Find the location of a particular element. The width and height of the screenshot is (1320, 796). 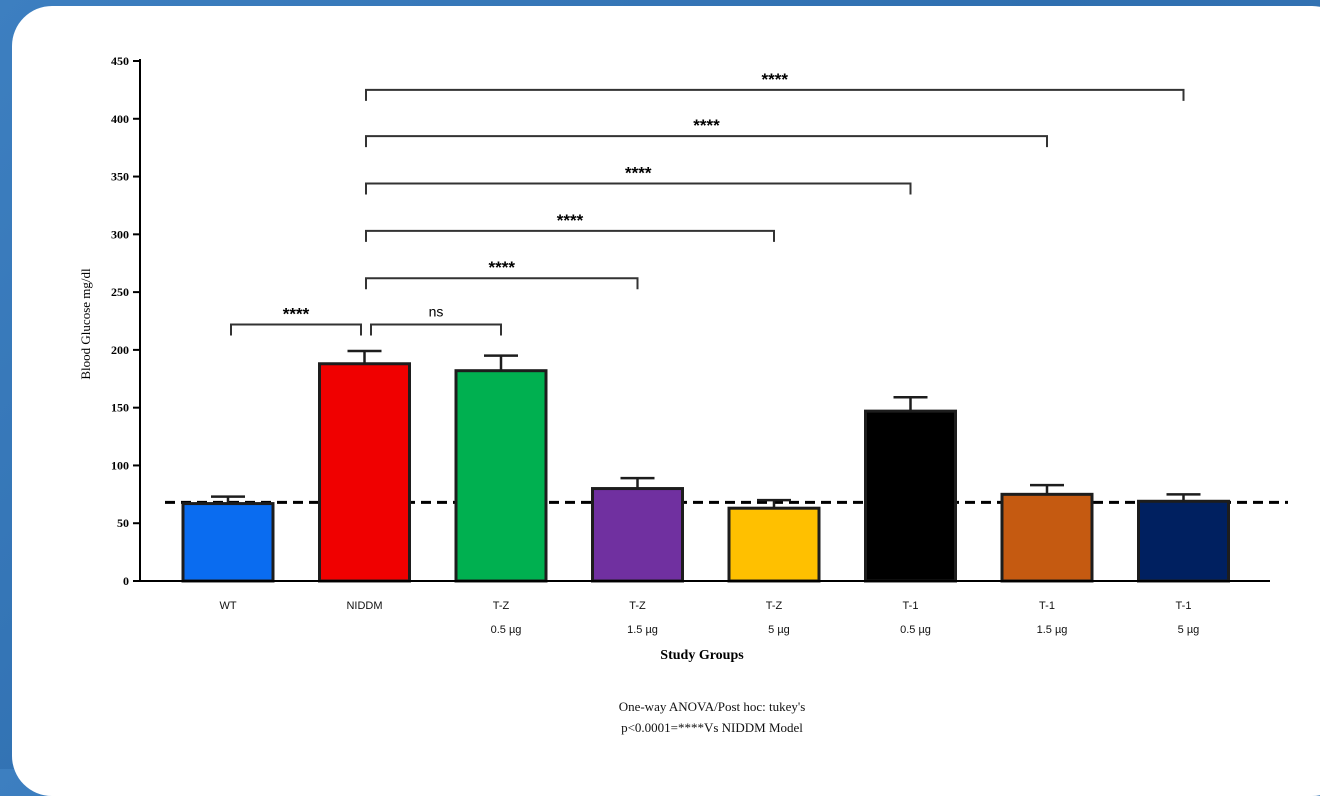

y-tick-label-300: 300 is located at coordinates (120, 234).